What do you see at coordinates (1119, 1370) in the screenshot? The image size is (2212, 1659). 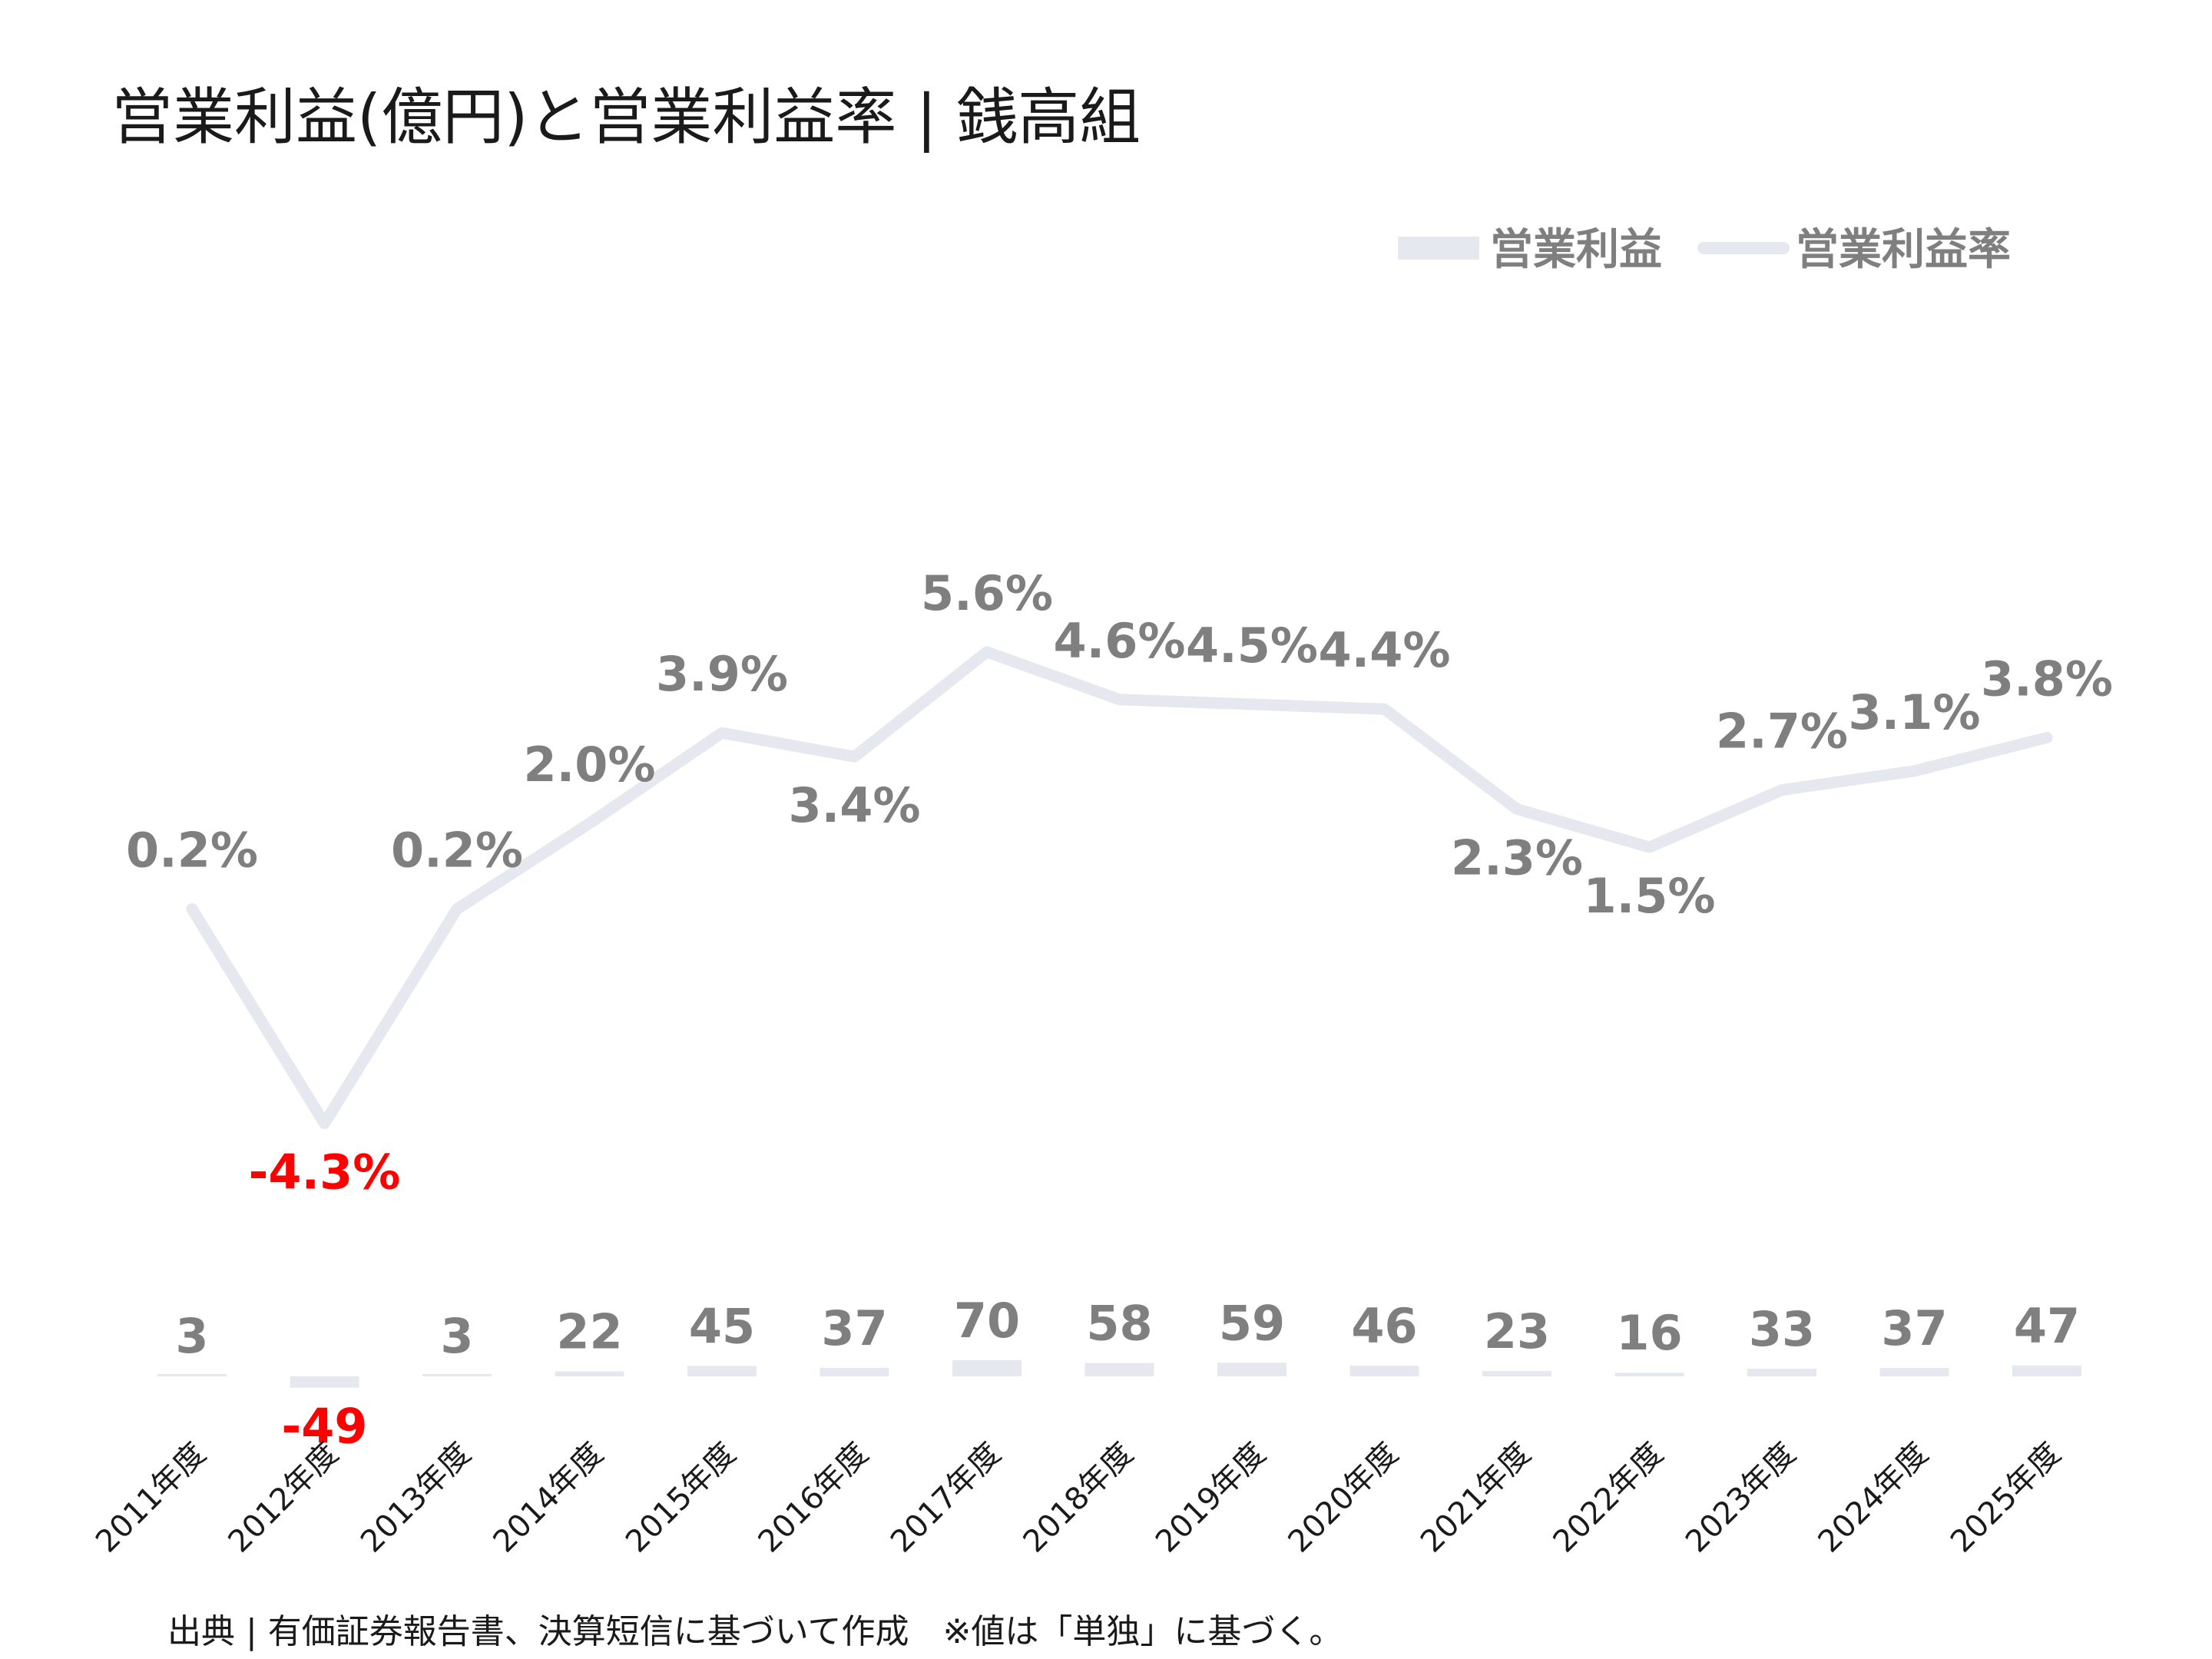 I see `bar-2018年度` at bounding box center [1119, 1370].